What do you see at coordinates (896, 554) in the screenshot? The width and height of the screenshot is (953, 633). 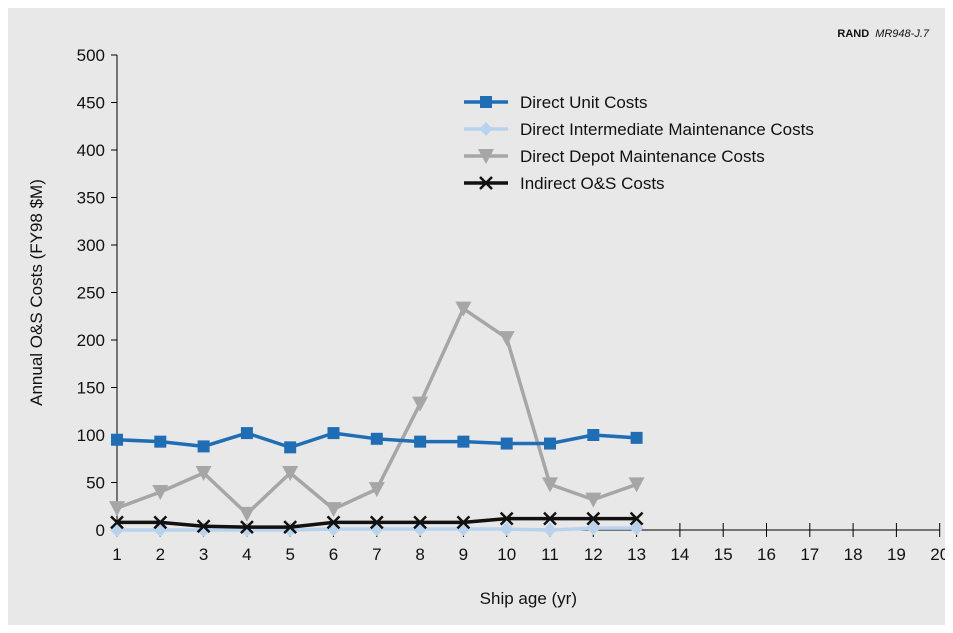 I see `x-tick-label: 19` at bounding box center [896, 554].